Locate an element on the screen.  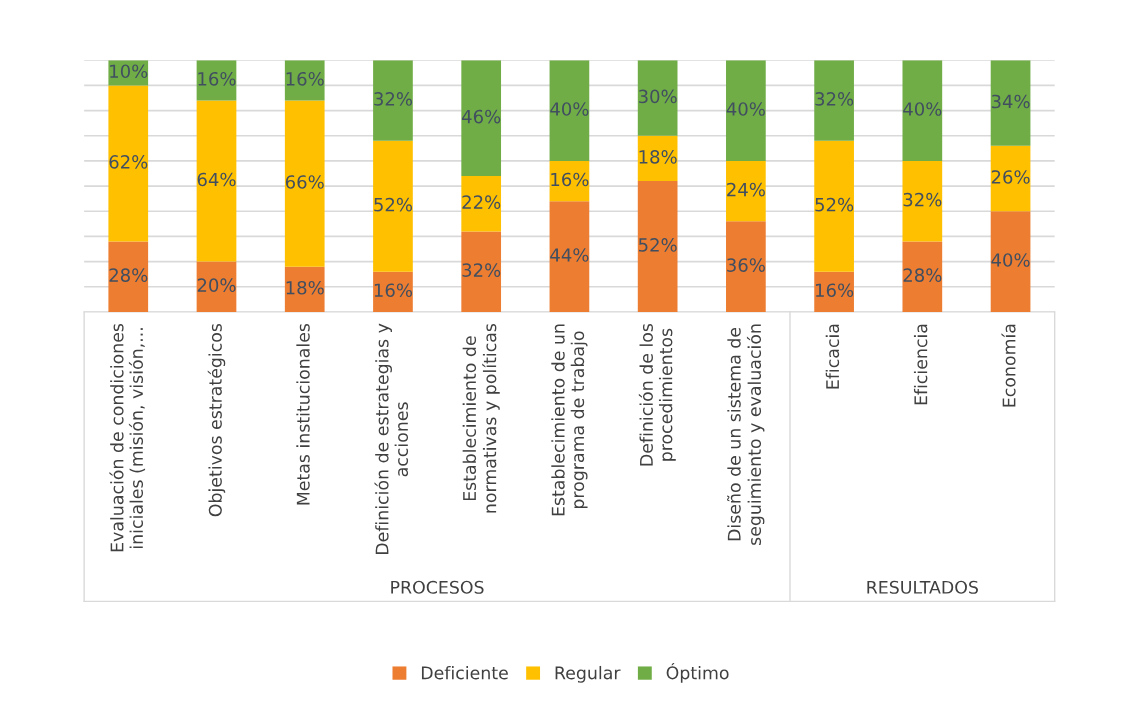
data-label: 22% is located at coordinates (481, 202).